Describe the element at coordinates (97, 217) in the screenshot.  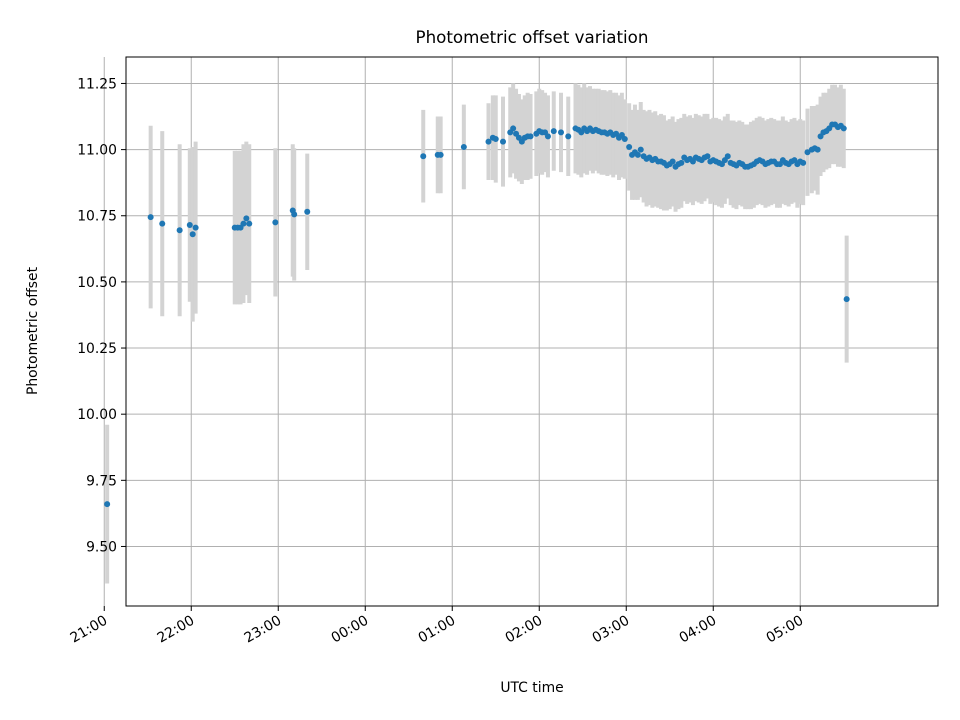
I see `y-tick-label: 10.75` at that location.